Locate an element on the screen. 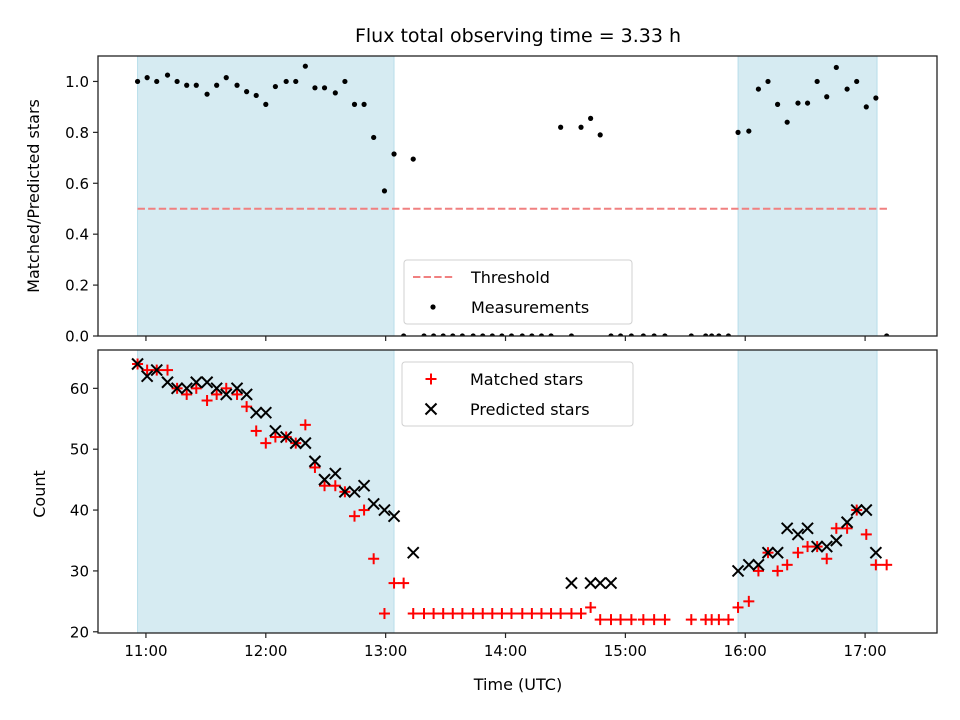 This screenshot has height=720, width=960. bottom-y-axis-label: Count is located at coordinates (39, 494).